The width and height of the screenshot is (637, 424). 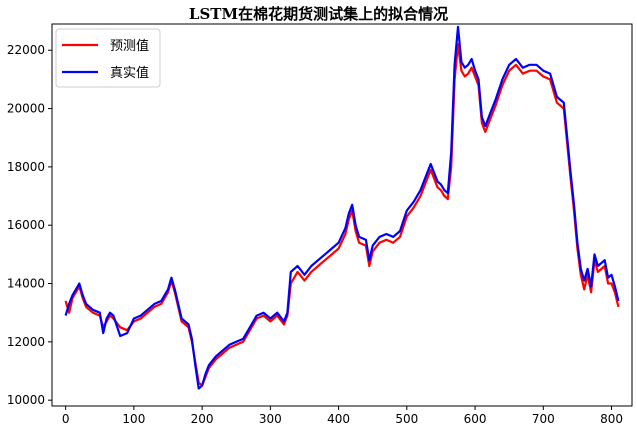 I want to click on y-tick-label: 18000, so click(x=26, y=167).